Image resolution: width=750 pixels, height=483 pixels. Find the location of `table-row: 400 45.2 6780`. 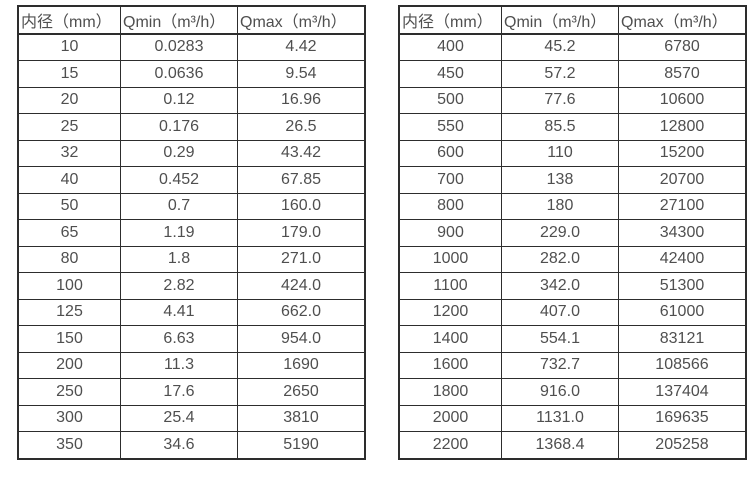

table-row: 400 45.2 6780 is located at coordinates (572, 47).